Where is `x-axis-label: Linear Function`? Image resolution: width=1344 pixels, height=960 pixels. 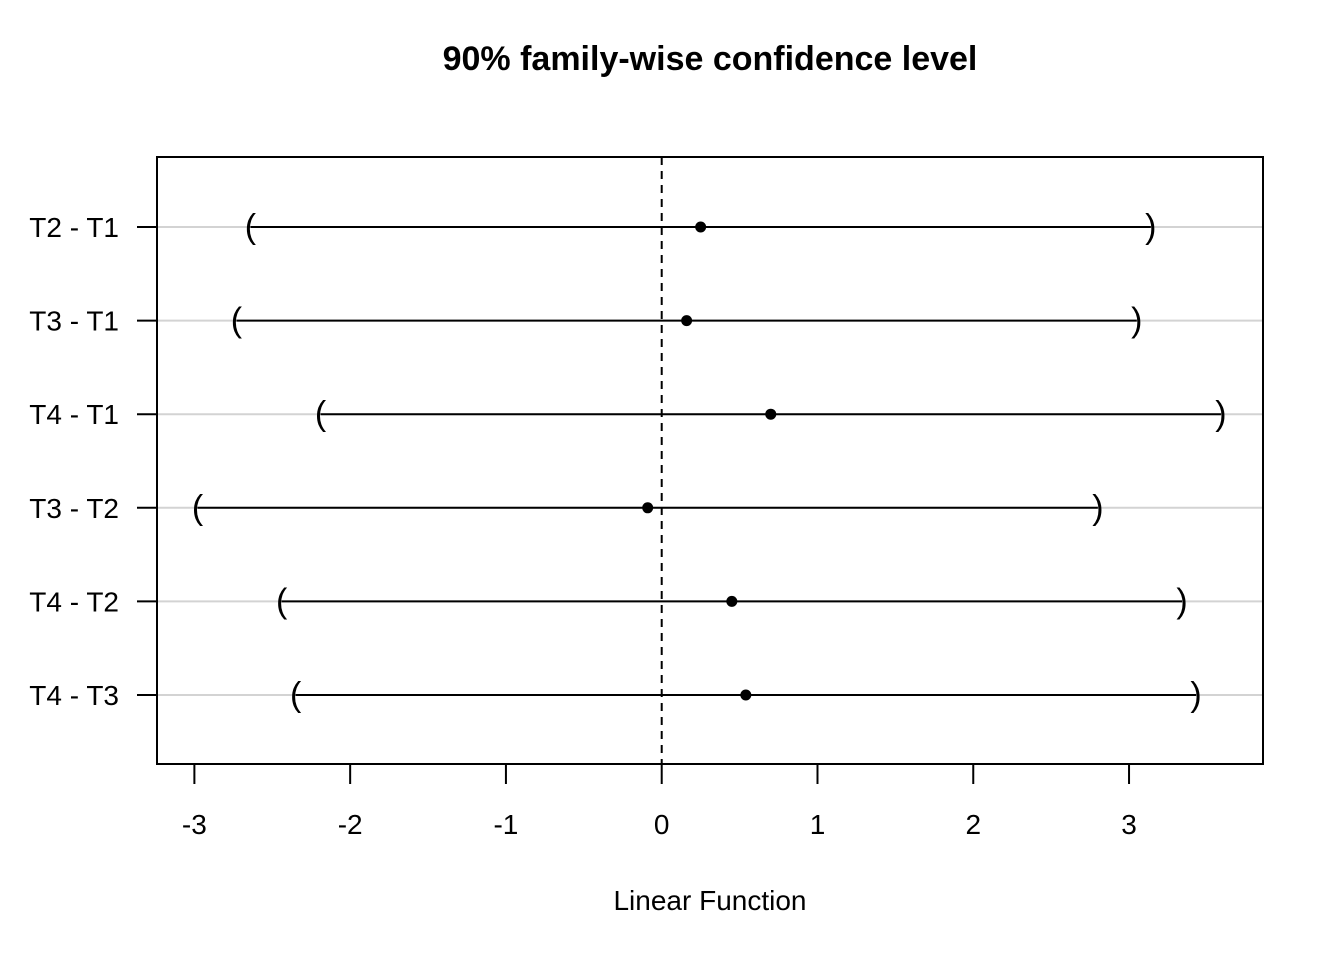 x-axis-label: Linear Function is located at coordinates (709, 900).